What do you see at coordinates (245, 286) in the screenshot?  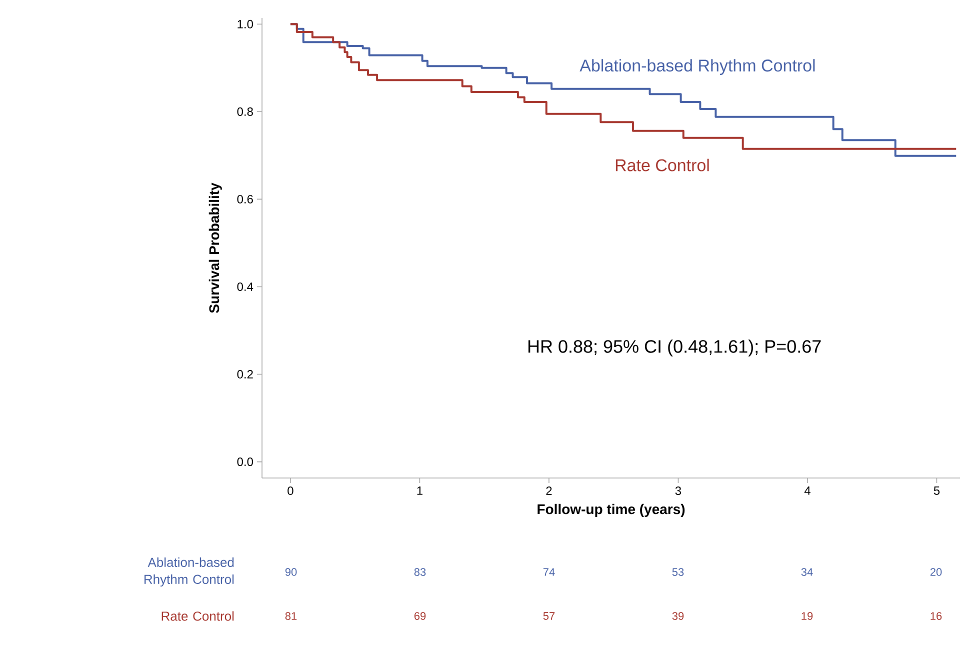 I see `y-tick-label: 0.4` at bounding box center [245, 286].